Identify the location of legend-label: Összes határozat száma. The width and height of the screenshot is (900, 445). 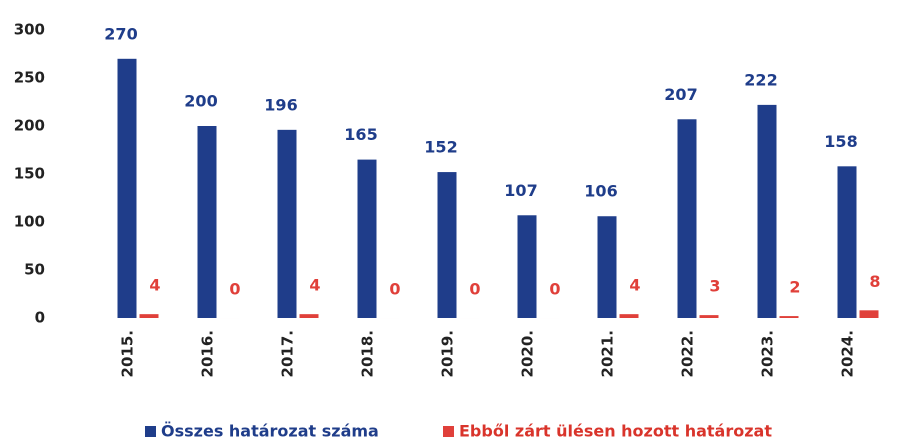
(270, 431).